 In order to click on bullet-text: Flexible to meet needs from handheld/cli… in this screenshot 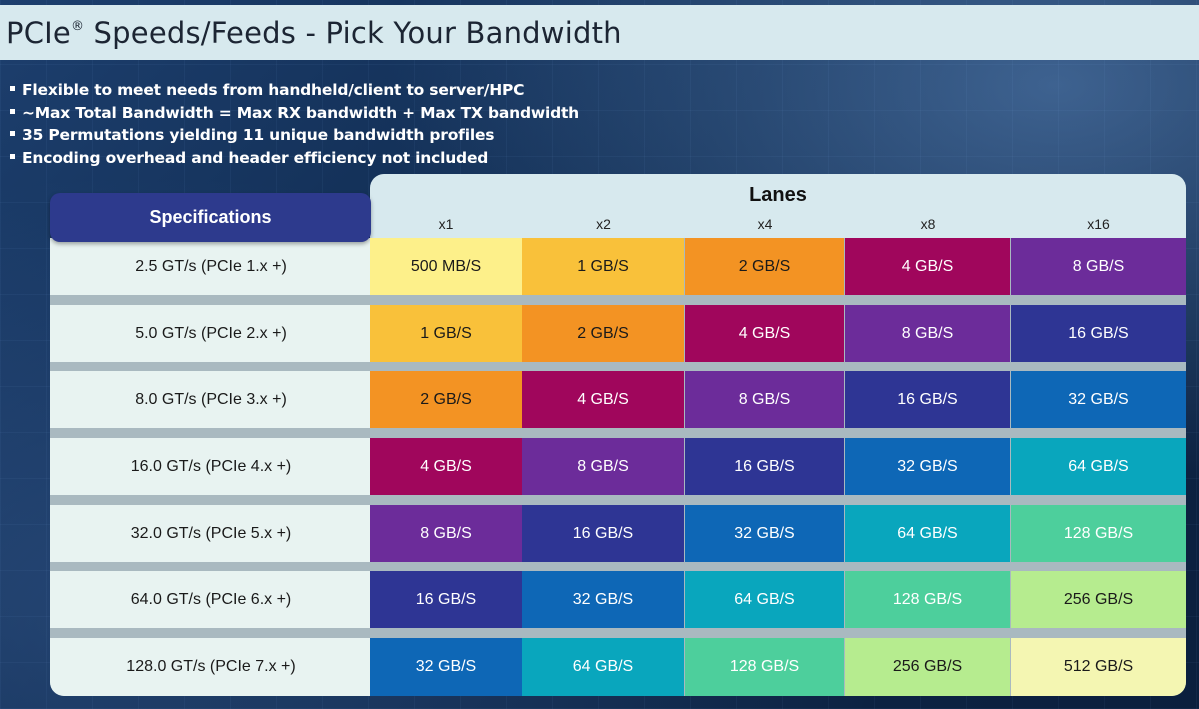, I will do `click(273, 90)`.